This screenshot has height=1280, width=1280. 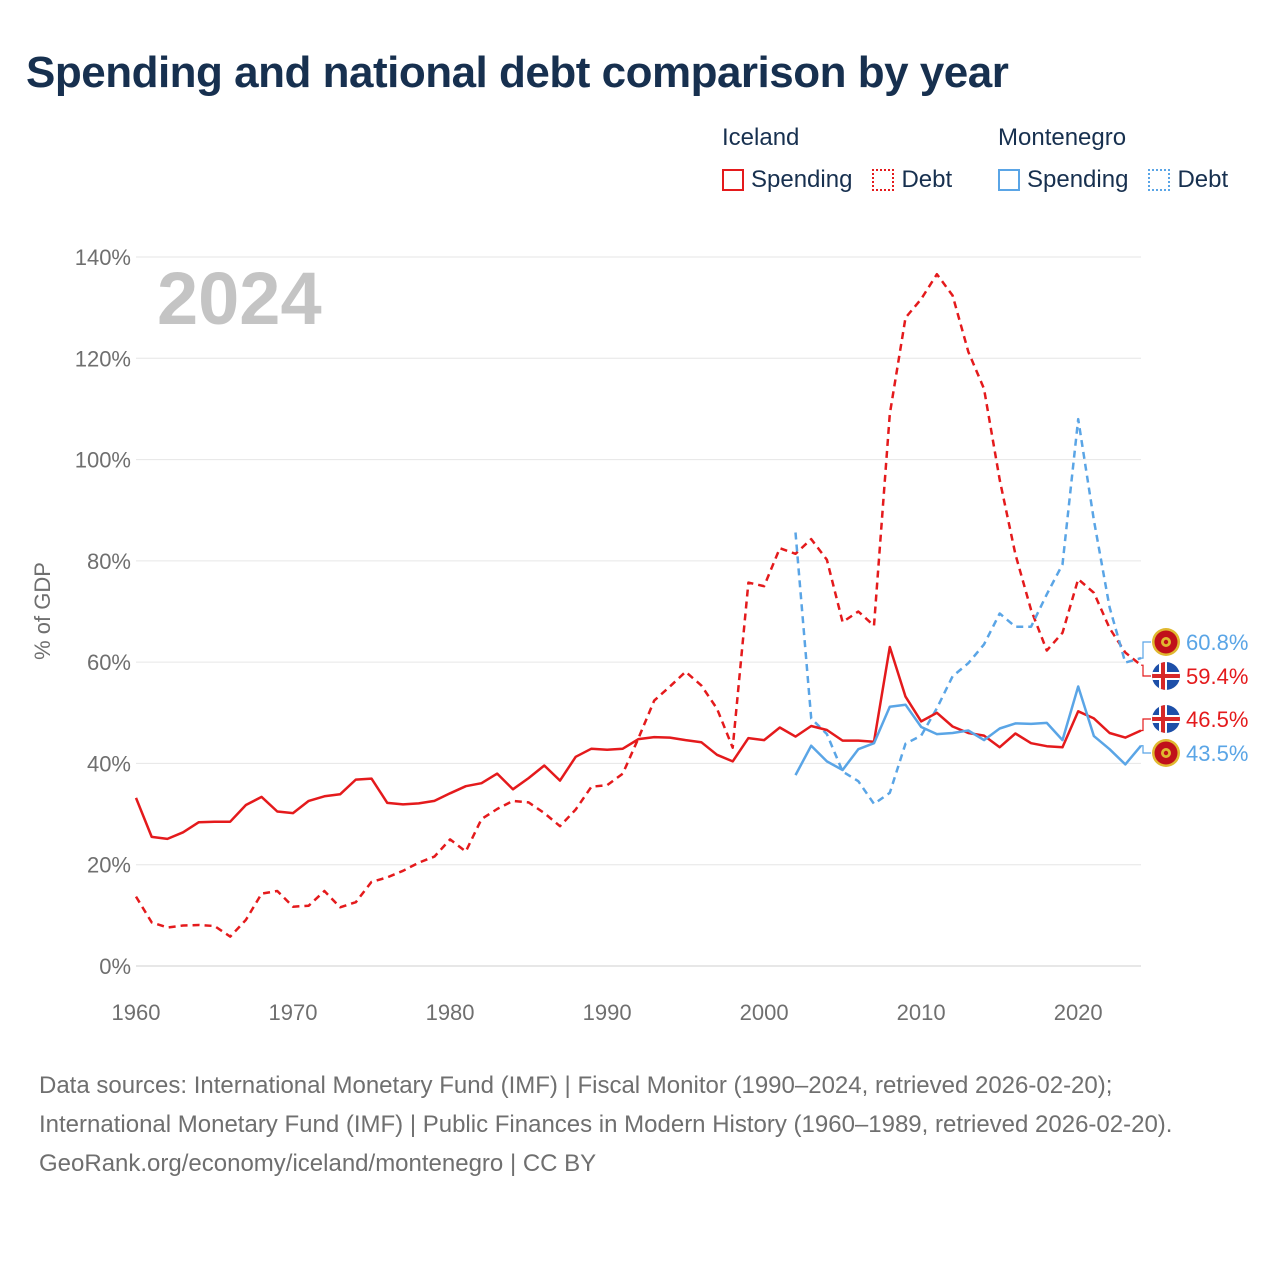 I want to click on legend-group-montenegro: Montenegro Spending Debt, so click(x=1123, y=159).